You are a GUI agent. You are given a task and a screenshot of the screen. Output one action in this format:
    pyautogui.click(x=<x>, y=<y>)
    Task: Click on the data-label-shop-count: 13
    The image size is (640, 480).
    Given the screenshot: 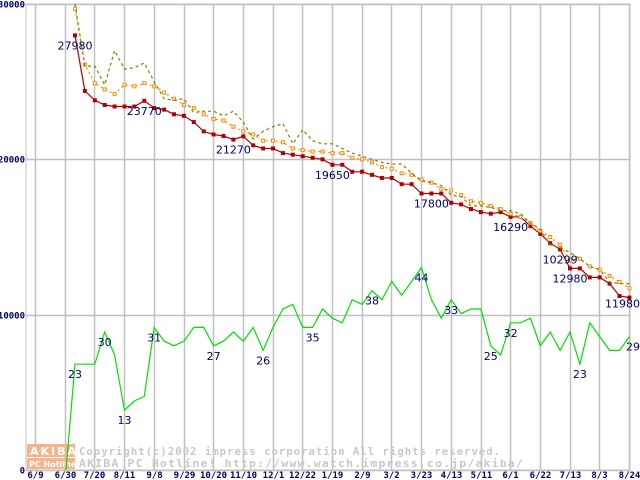 What is the action you would take?
    pyautogui.click(x=125, y=420)
    